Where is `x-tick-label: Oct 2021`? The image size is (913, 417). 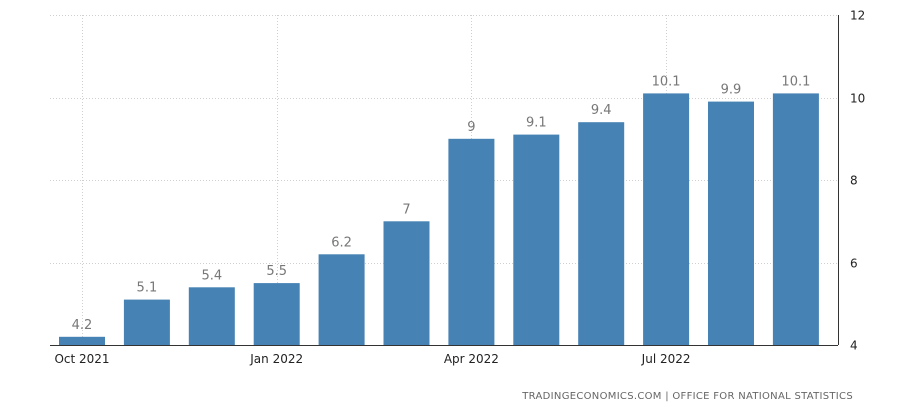
x-tick-label: Oct 2021 is located at coordinates (81, 359).